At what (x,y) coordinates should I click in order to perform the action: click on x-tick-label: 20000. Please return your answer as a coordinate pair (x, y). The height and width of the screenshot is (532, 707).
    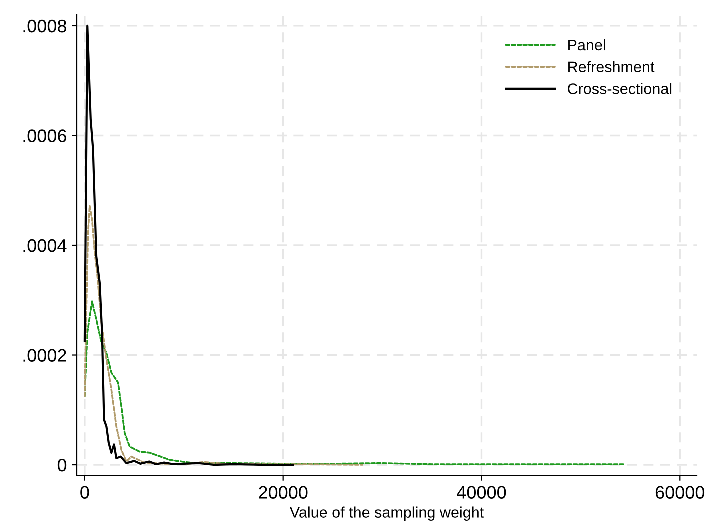
    Looking at the image, I should click on (283, 492).